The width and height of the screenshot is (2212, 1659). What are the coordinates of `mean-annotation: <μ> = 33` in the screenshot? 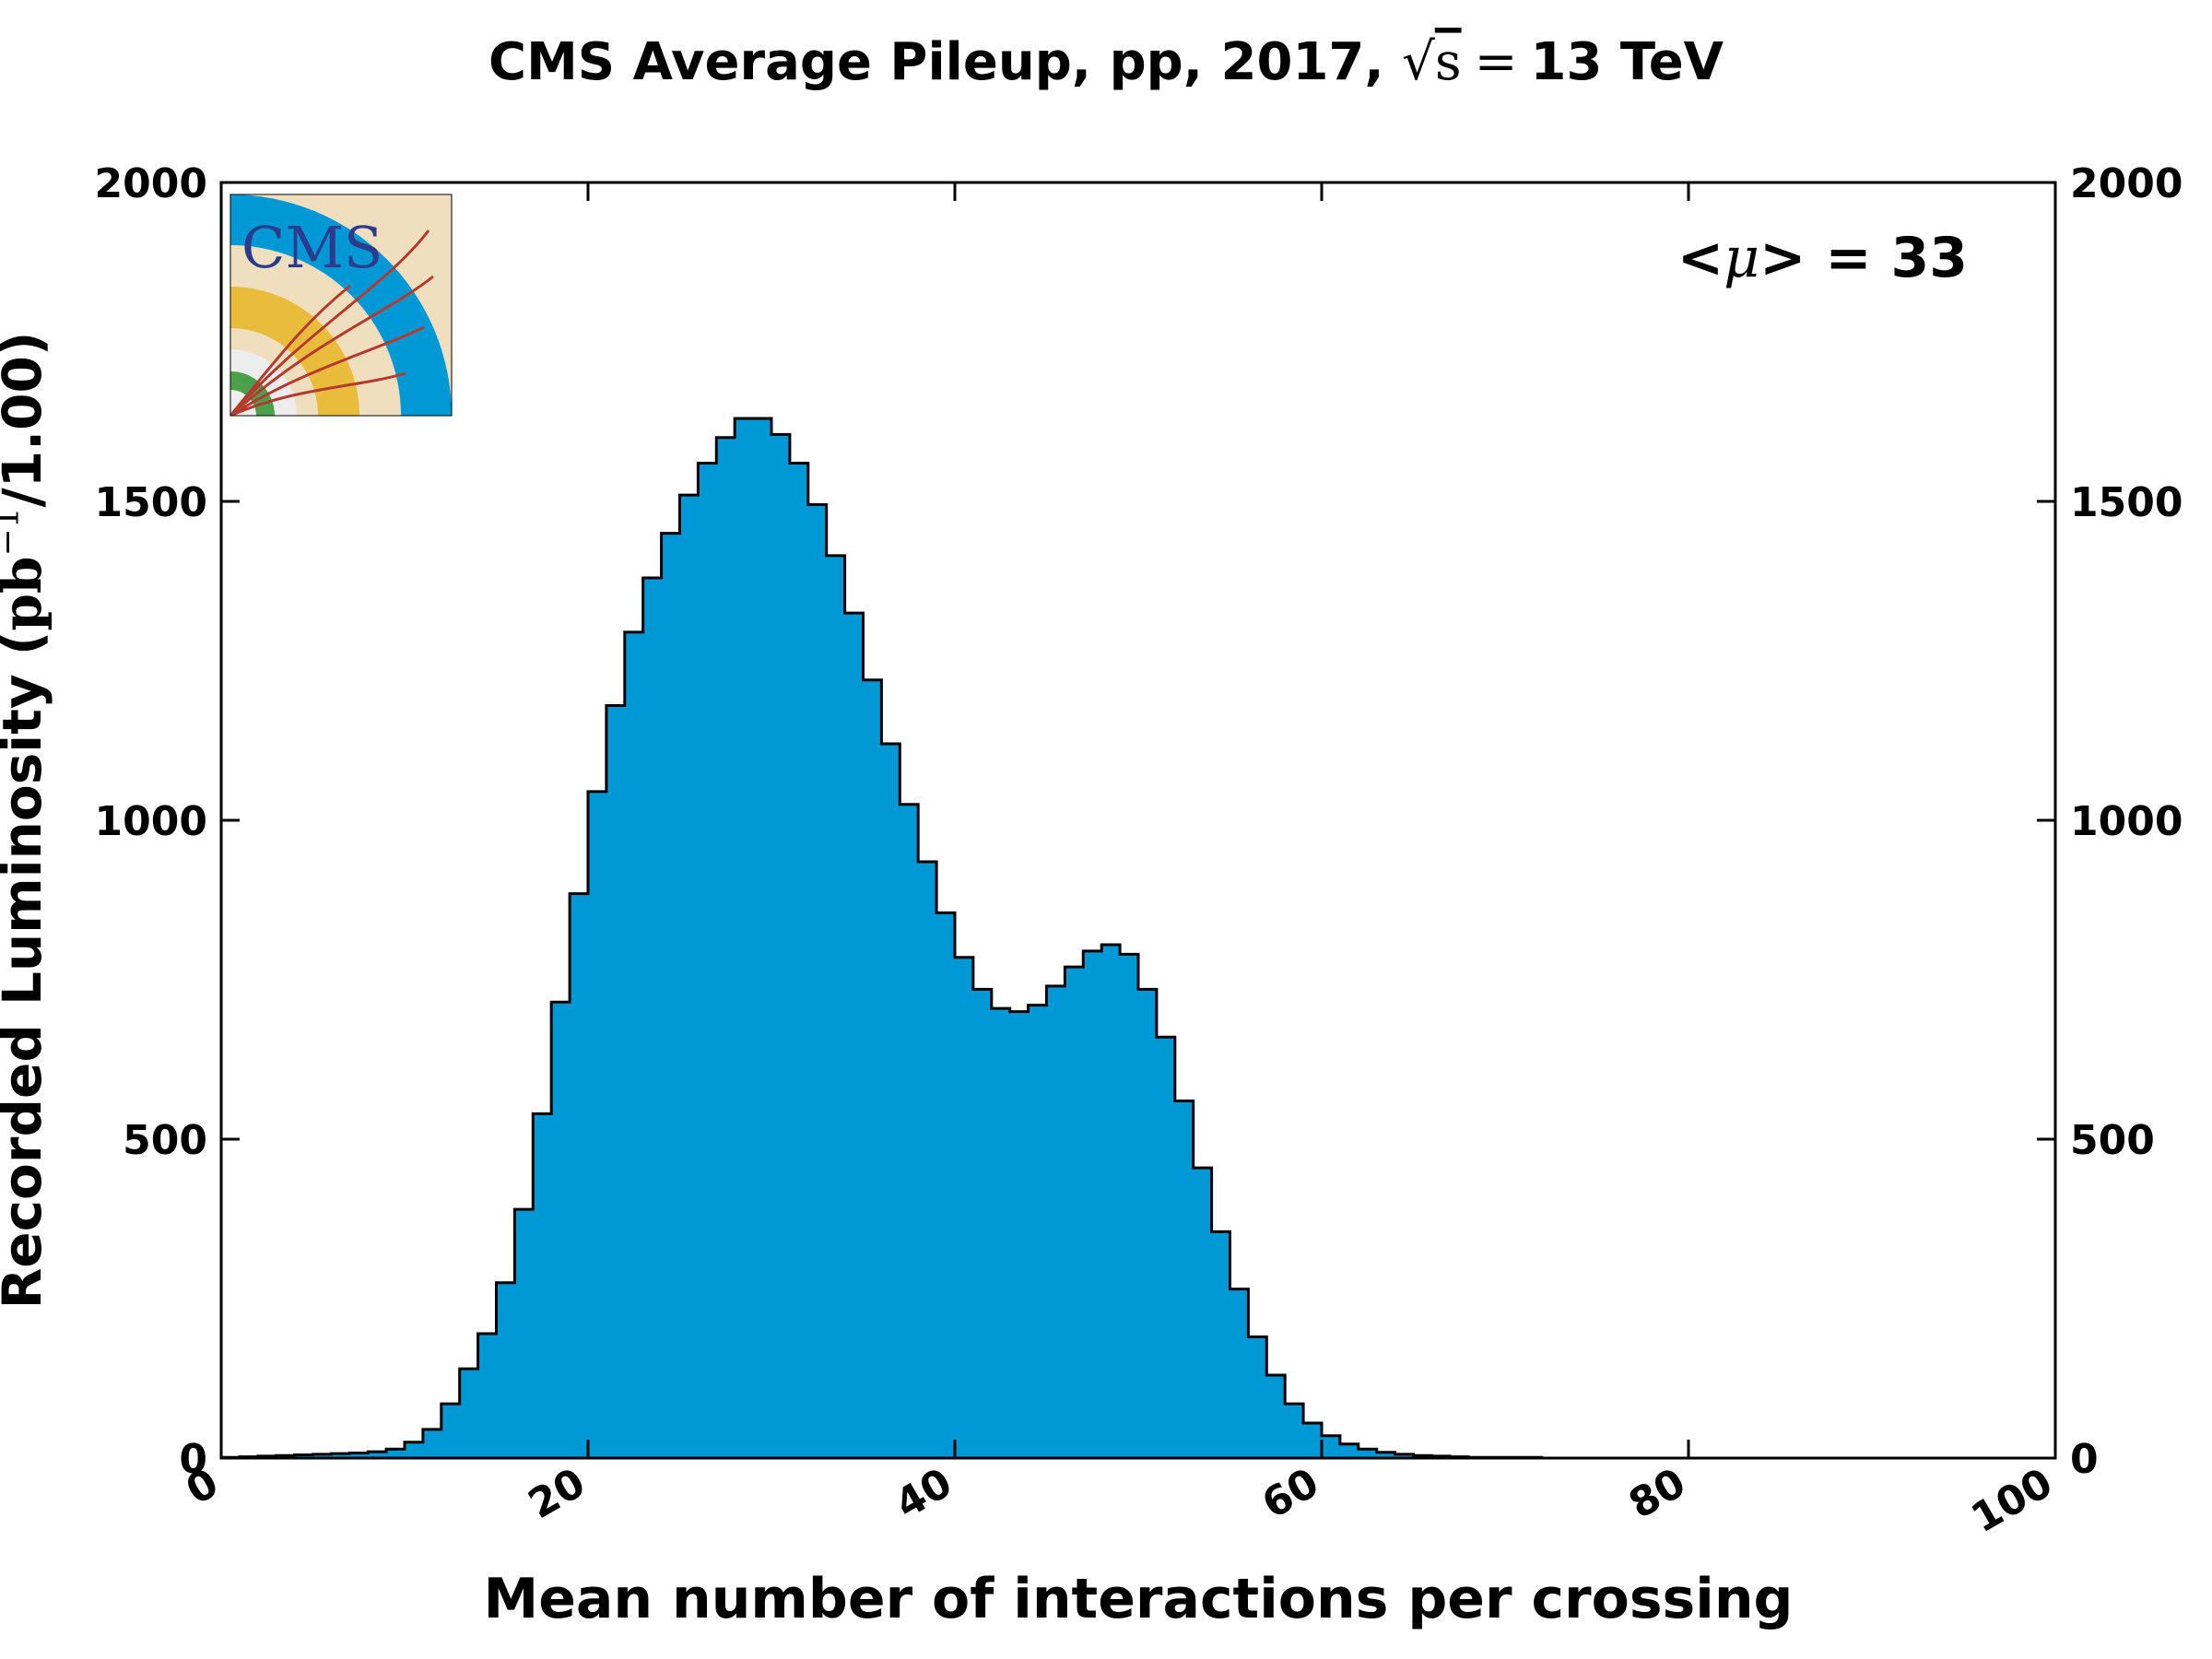 It's located at (1822, 258).